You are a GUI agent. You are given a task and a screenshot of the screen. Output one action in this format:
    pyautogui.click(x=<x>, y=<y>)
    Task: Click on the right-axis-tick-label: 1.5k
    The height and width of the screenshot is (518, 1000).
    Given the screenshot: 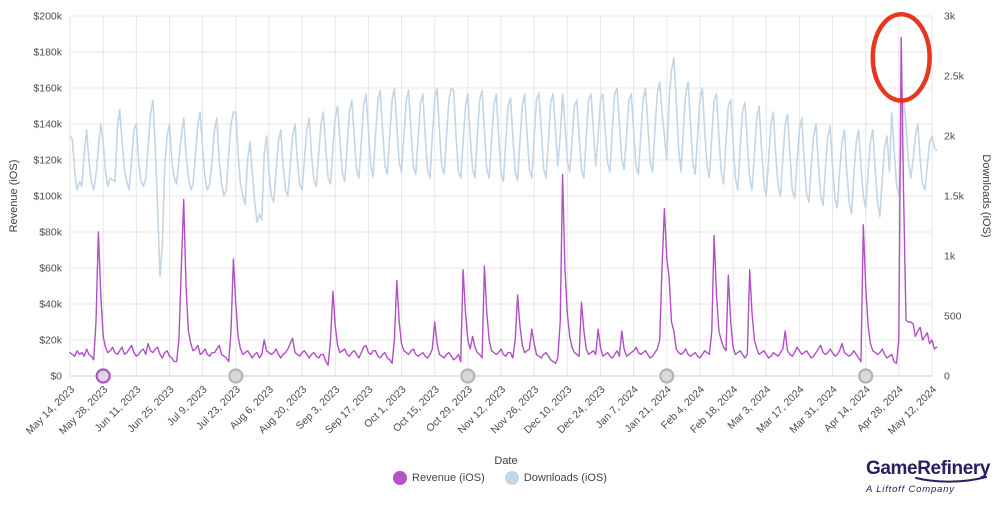 What is the action you would take?
    pyautogui.click(x=954, y=197)
    